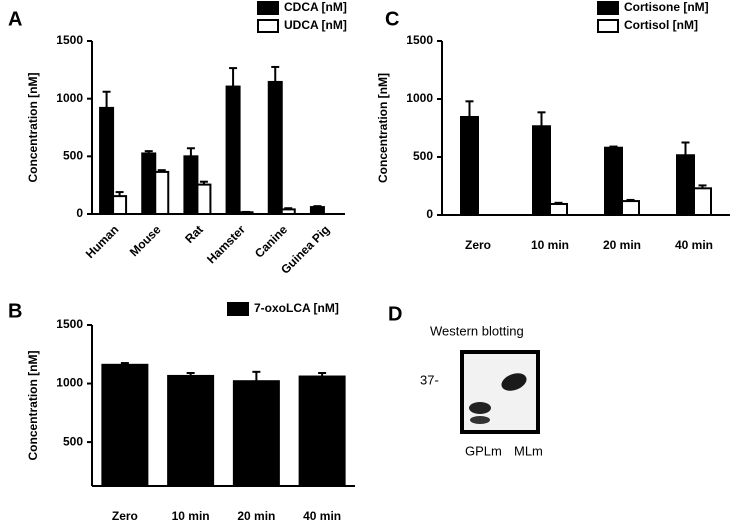 The image size is (740, 522). I want to click on legend-label: UDCA [nM], so click(315, 25).